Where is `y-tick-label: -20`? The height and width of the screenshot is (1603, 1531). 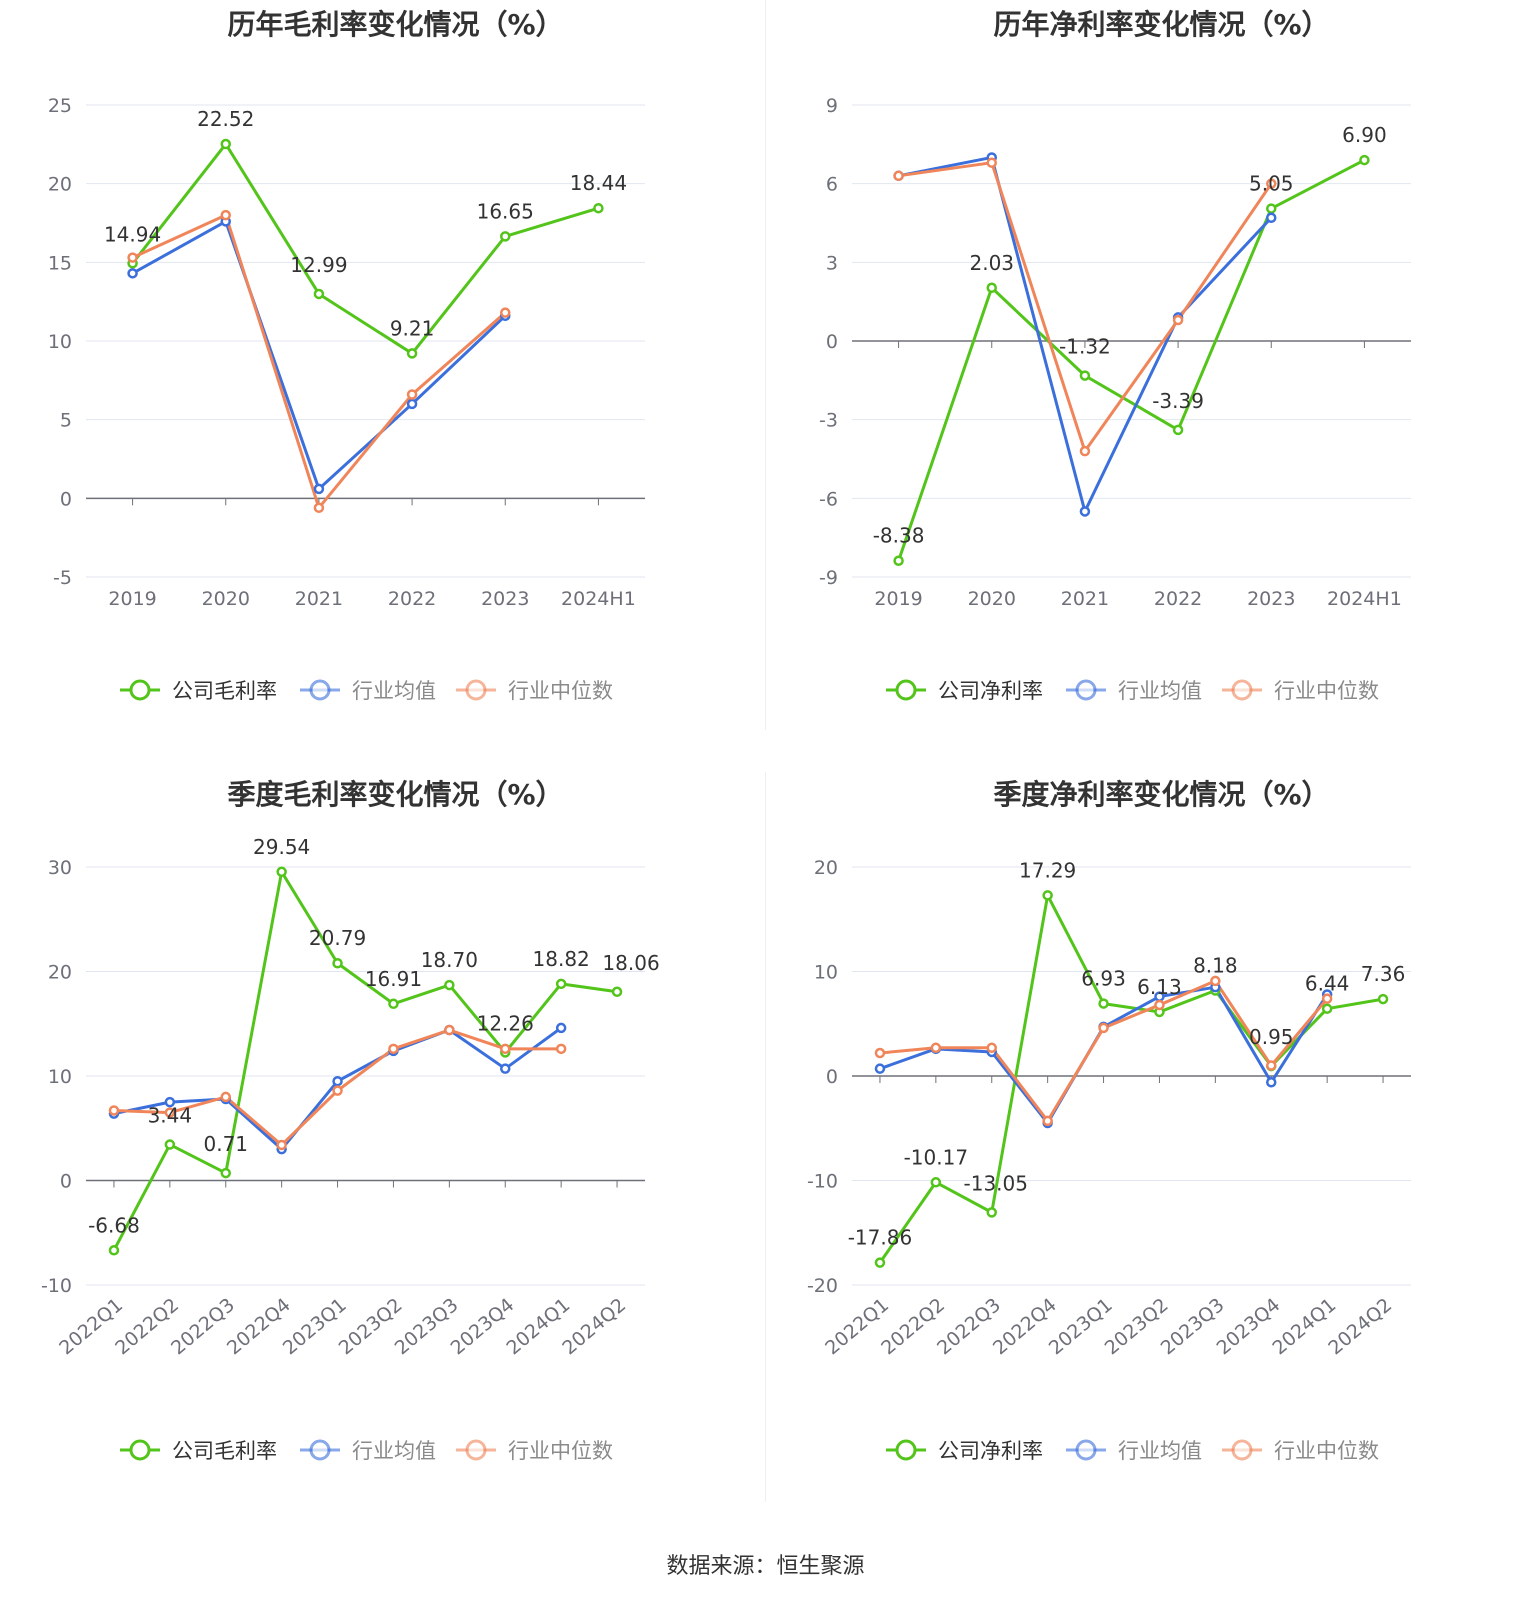
y-tick-label: -20 is located at coordinates (822, 1286).